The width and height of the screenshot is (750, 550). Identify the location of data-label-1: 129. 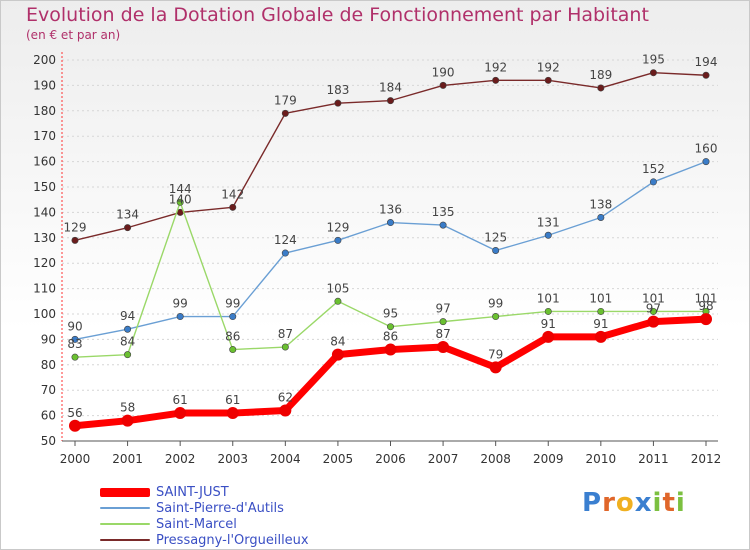
(337, 227).